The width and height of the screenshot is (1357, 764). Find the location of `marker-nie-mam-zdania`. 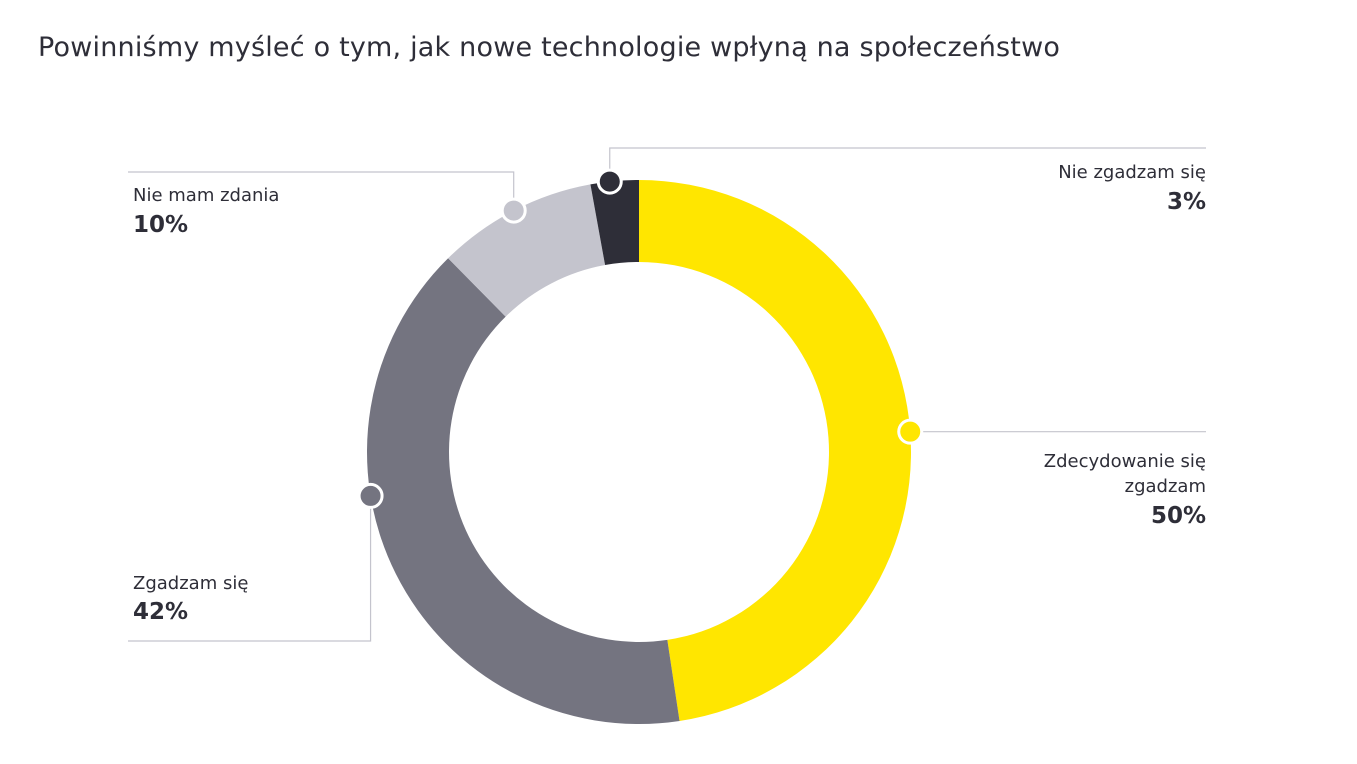

marker-nie-mam-zdania is located at coordinates (513, 210).